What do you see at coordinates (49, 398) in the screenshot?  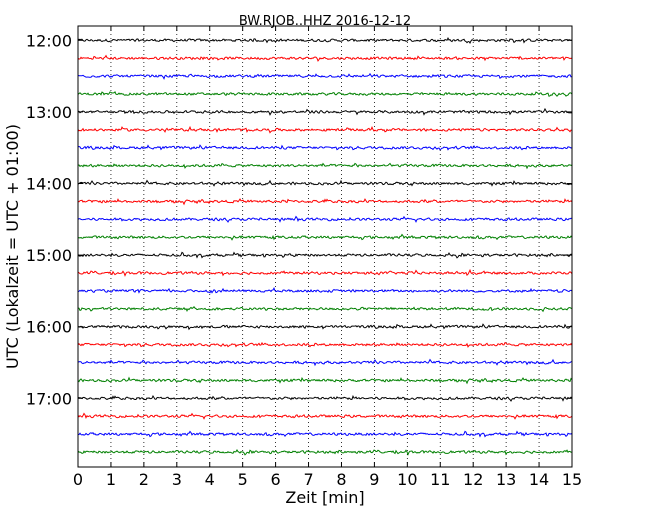 I see `y-tick-label: 17:00` at bounding box center [49, 398].